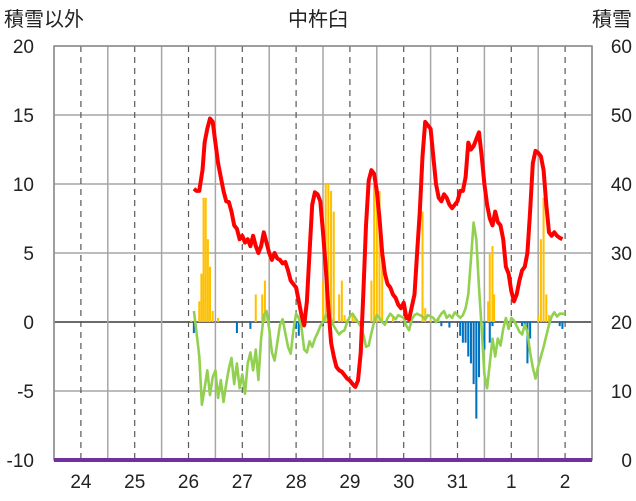  Describe the element at coordinates (511, 482) in the screenshot. I see `x-tick-label: 1` at that location.